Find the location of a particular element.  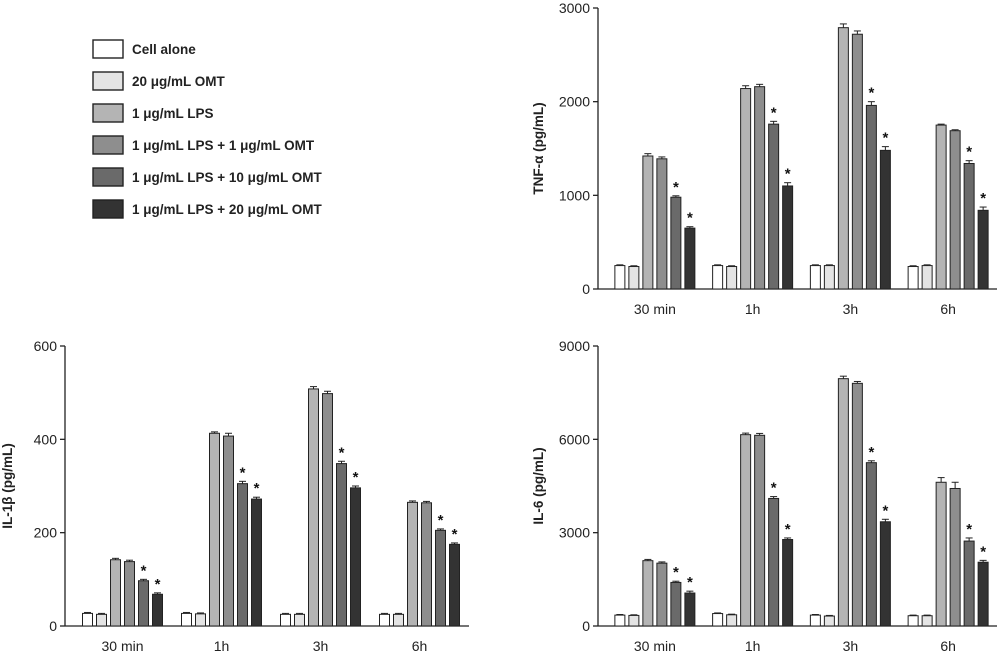

x-tick-label: 1h is located at coordinates (753, 646).